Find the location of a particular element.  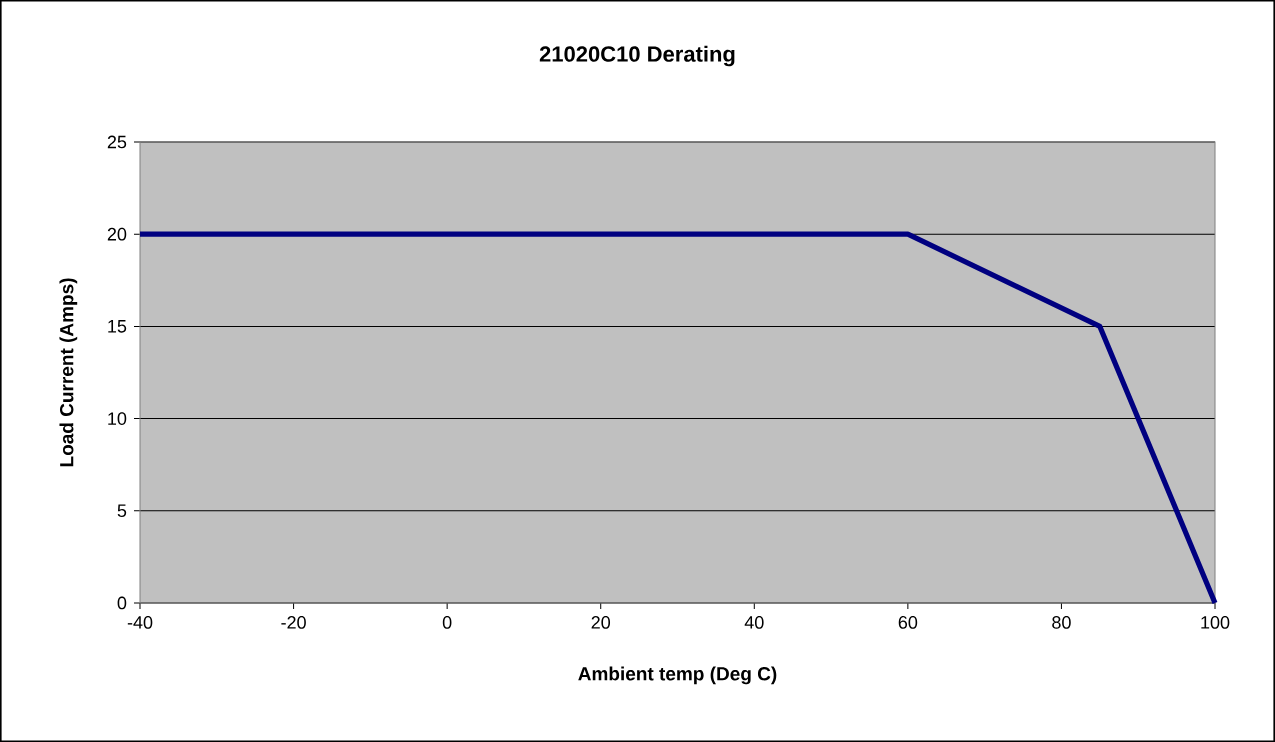

x-axis-title: Ambient temp (Deg C) is located at coordinates (677, 675).